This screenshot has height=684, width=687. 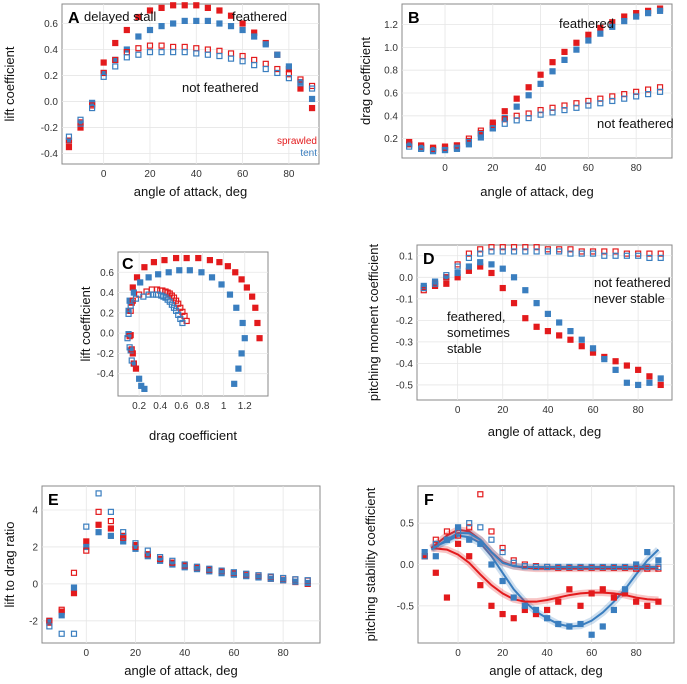 What do you see at coordinates (35, 511) in the screenshot?
I see `y-tick-label: 4` at bounding box center [35, 511].